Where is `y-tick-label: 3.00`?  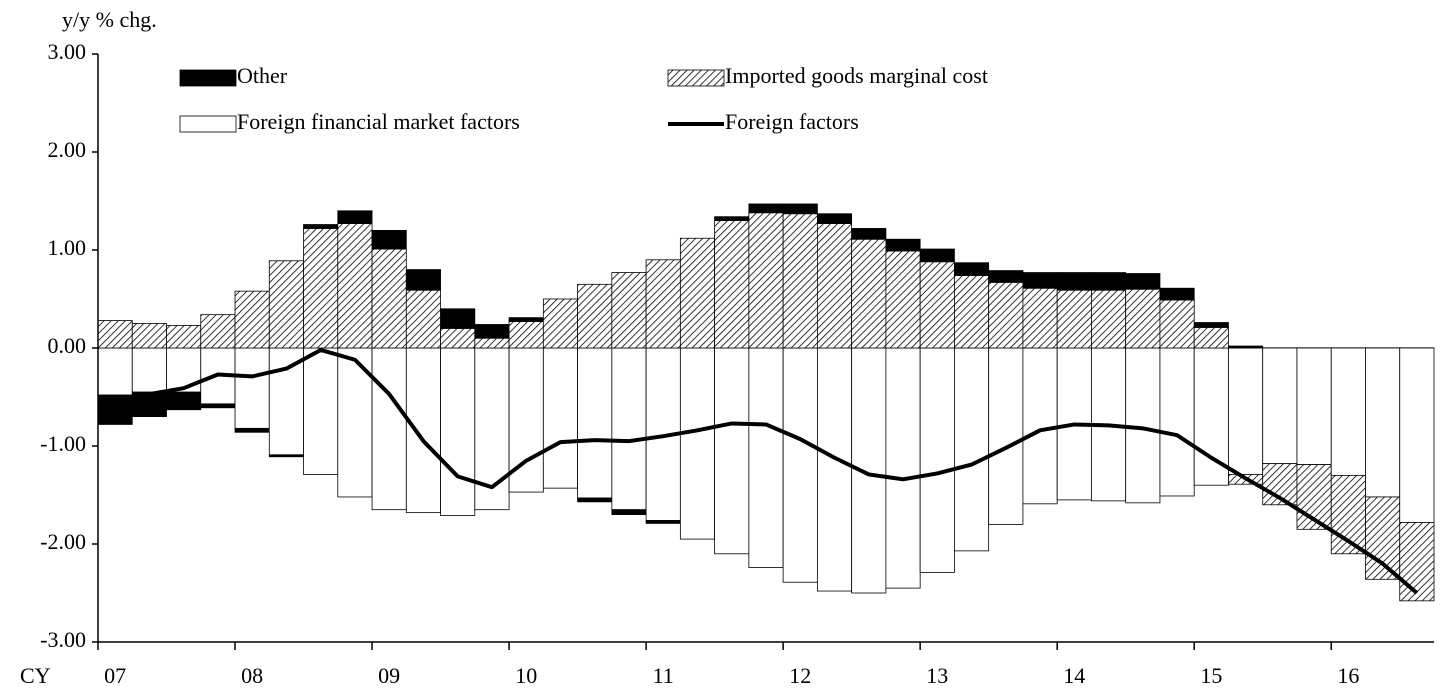 y-tick-label: 3.00 is located at coordinates (67, 51).